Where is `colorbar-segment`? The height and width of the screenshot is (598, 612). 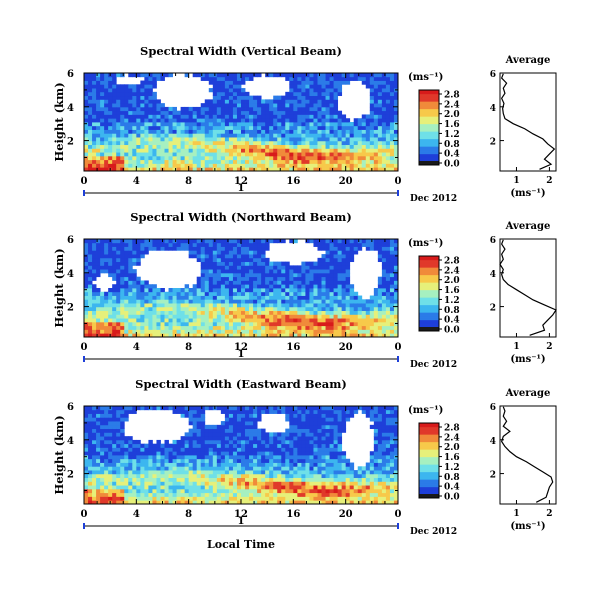
colorbar-segment is located at coordinates (429, 91).